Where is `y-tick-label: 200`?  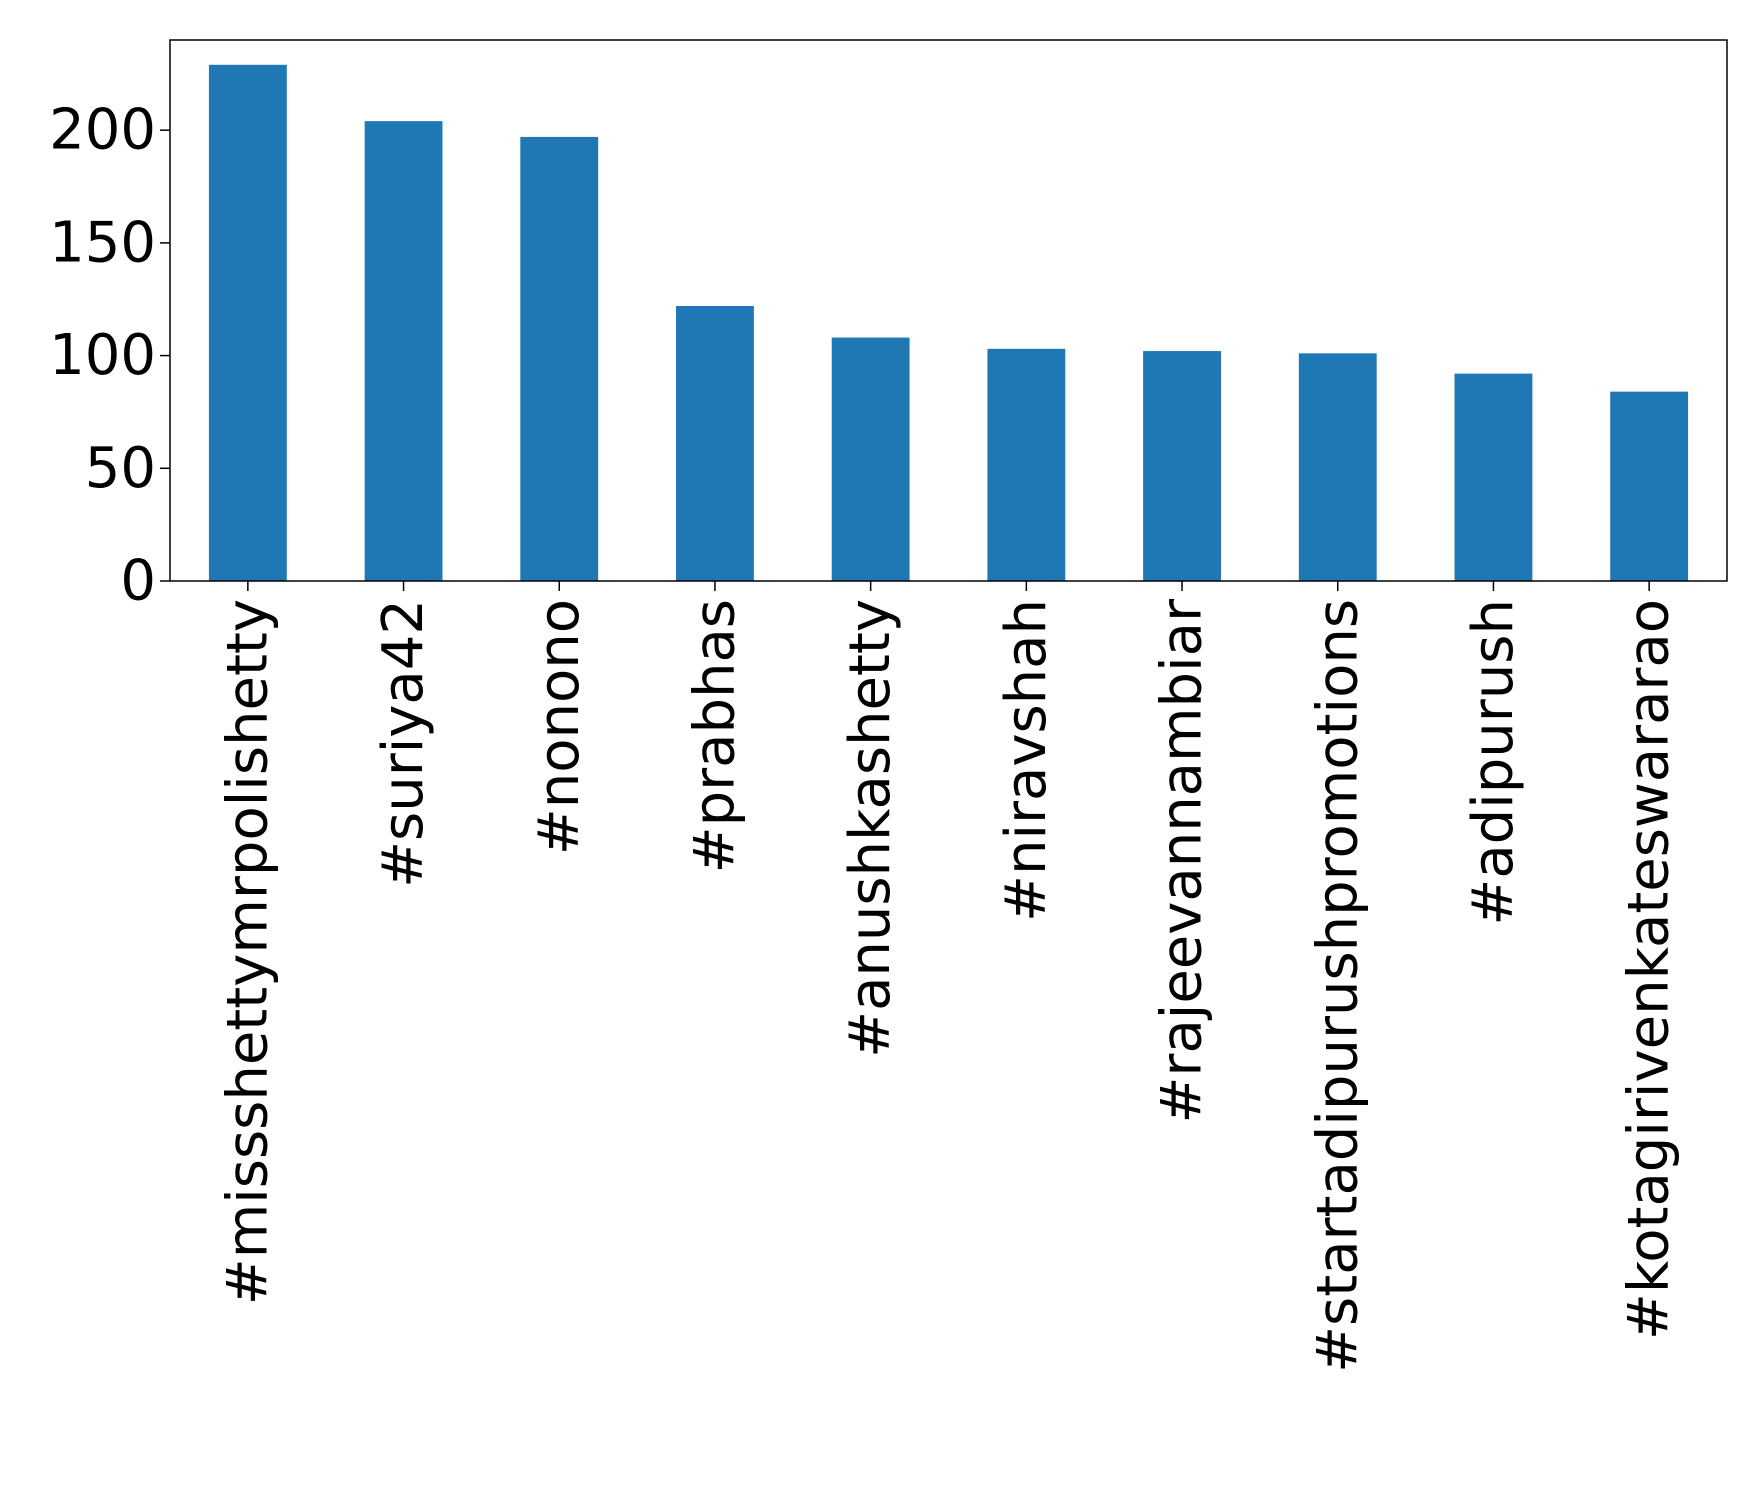
y-tick-label: 200 is located at coordinates (102, 130).